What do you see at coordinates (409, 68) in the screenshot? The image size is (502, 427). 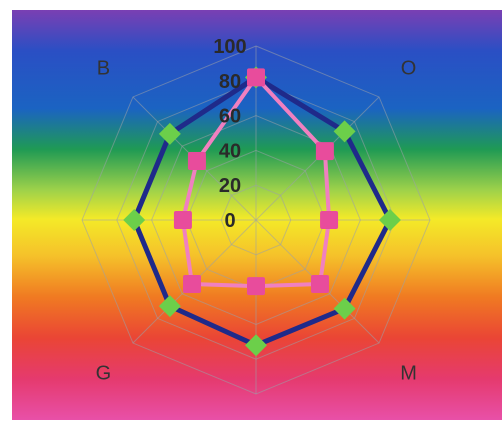 I see `category-label-o: O` at bounding box center [409, 68].